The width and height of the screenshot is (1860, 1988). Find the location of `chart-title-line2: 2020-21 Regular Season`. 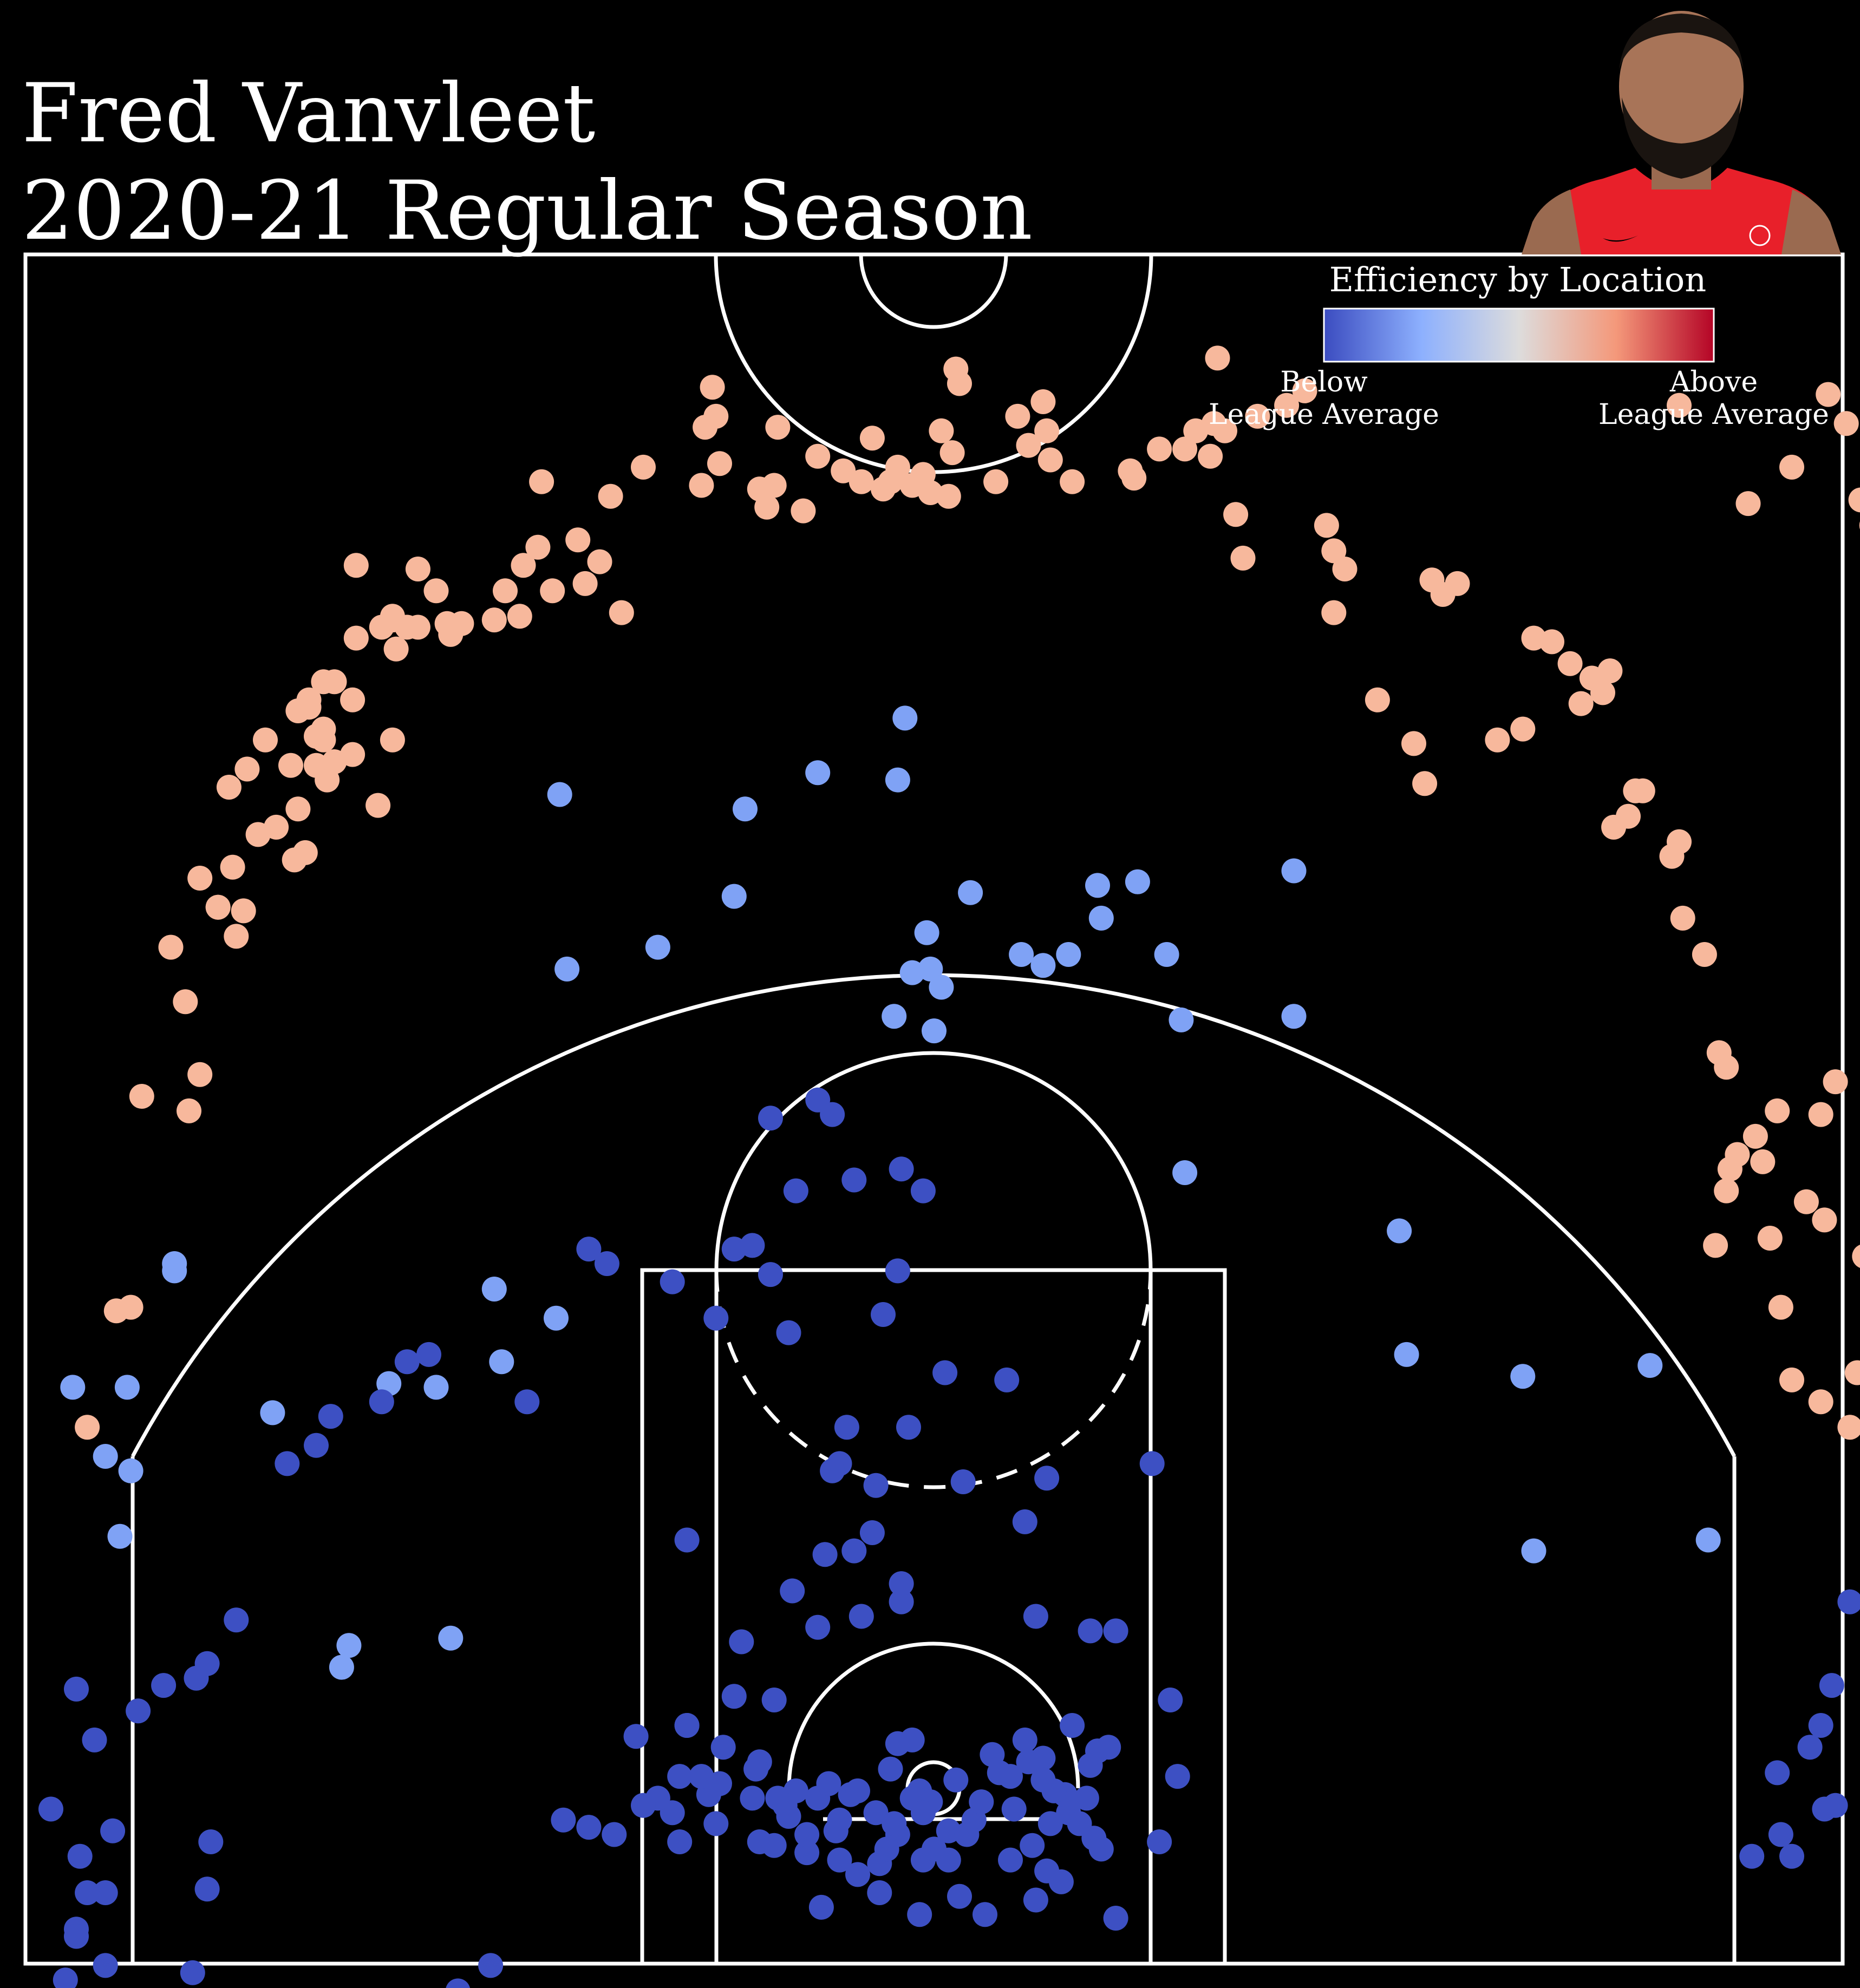

chart-title-line2: 2020-21 Regular Season is located at coordinates (527, 211).